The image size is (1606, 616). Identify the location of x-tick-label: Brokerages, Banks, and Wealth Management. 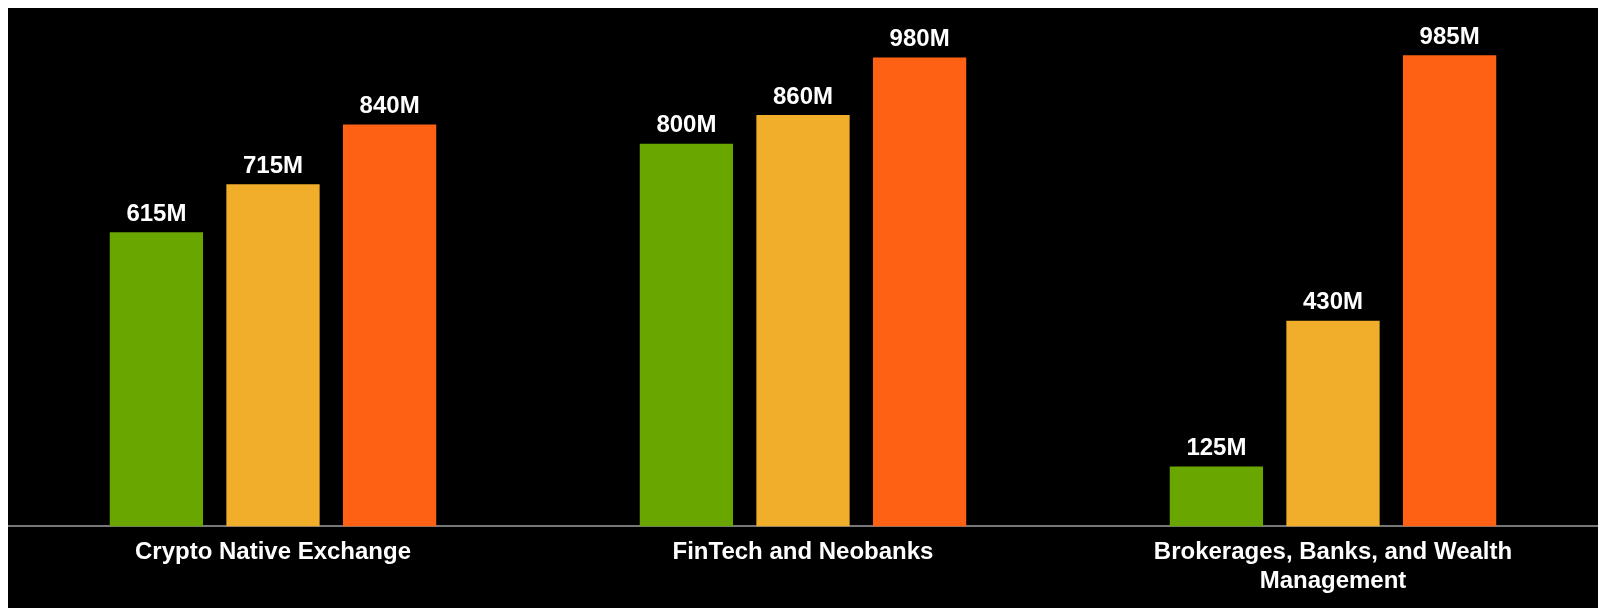
(1333, 565).